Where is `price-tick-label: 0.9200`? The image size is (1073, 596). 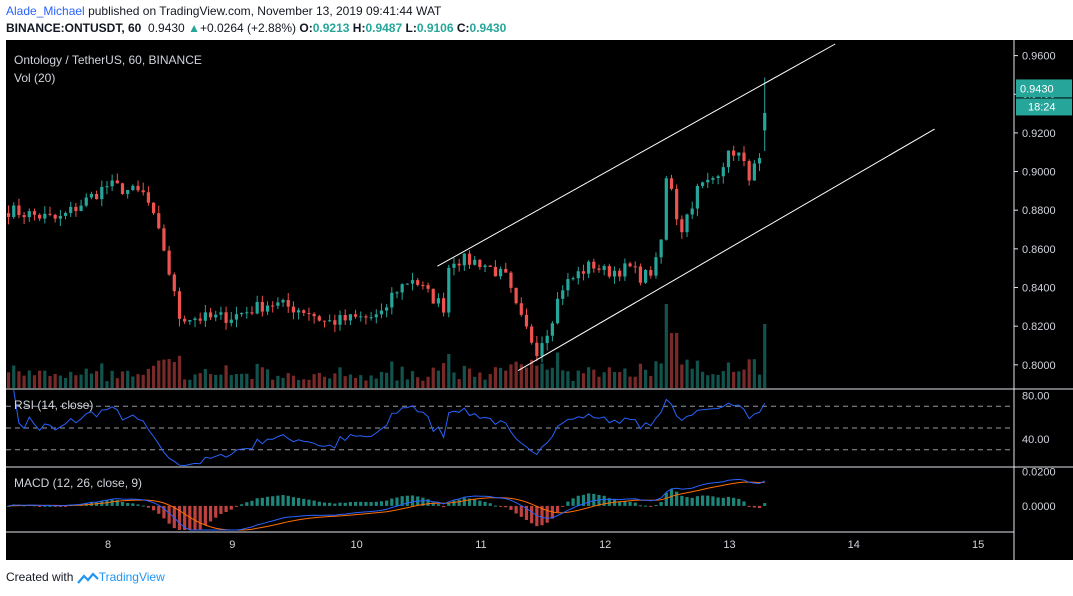
price-tick-label: 0.9200 is located at coordinates (1039, 134).